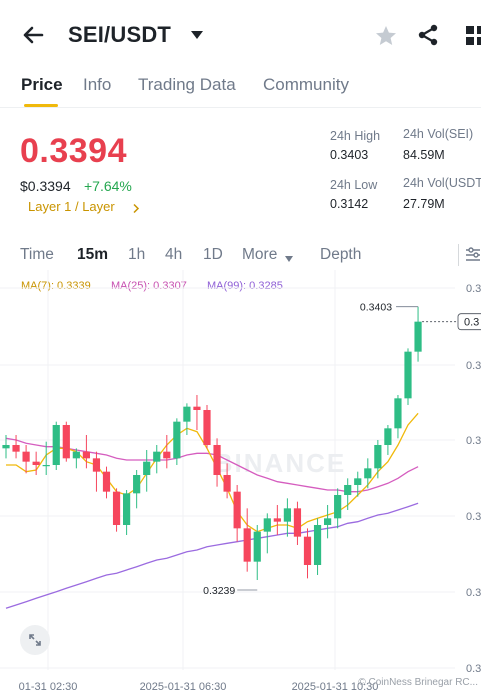 The height and width of the screenshot is (697, 481). What do you see at coordinates (137, 254) in the screenshot?
I see `timeframe-1h: 1h` at bounding box center [137, 254].